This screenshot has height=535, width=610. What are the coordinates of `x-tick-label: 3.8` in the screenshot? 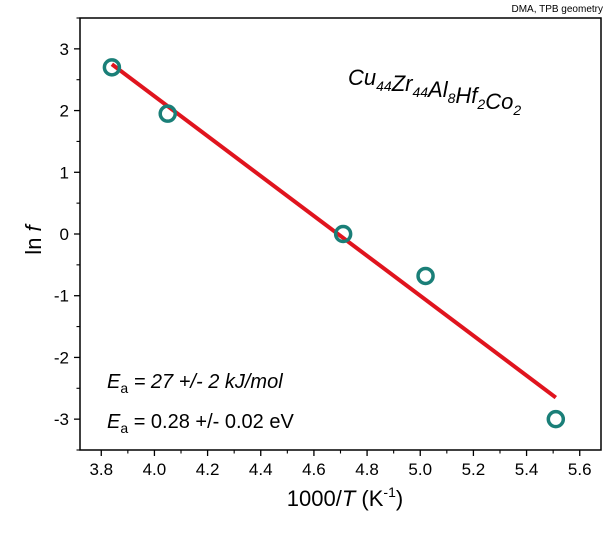 It's located at (101, 469).